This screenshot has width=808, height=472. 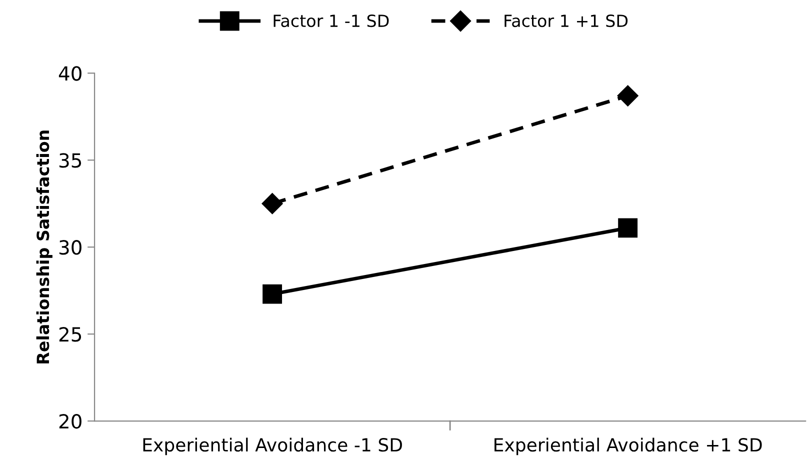 What do you see at coordinates (272, 447) in the screenshot?
I see `x-tick-label: Experiential Avoidance -1 SD` at bounding box center [272, 447].